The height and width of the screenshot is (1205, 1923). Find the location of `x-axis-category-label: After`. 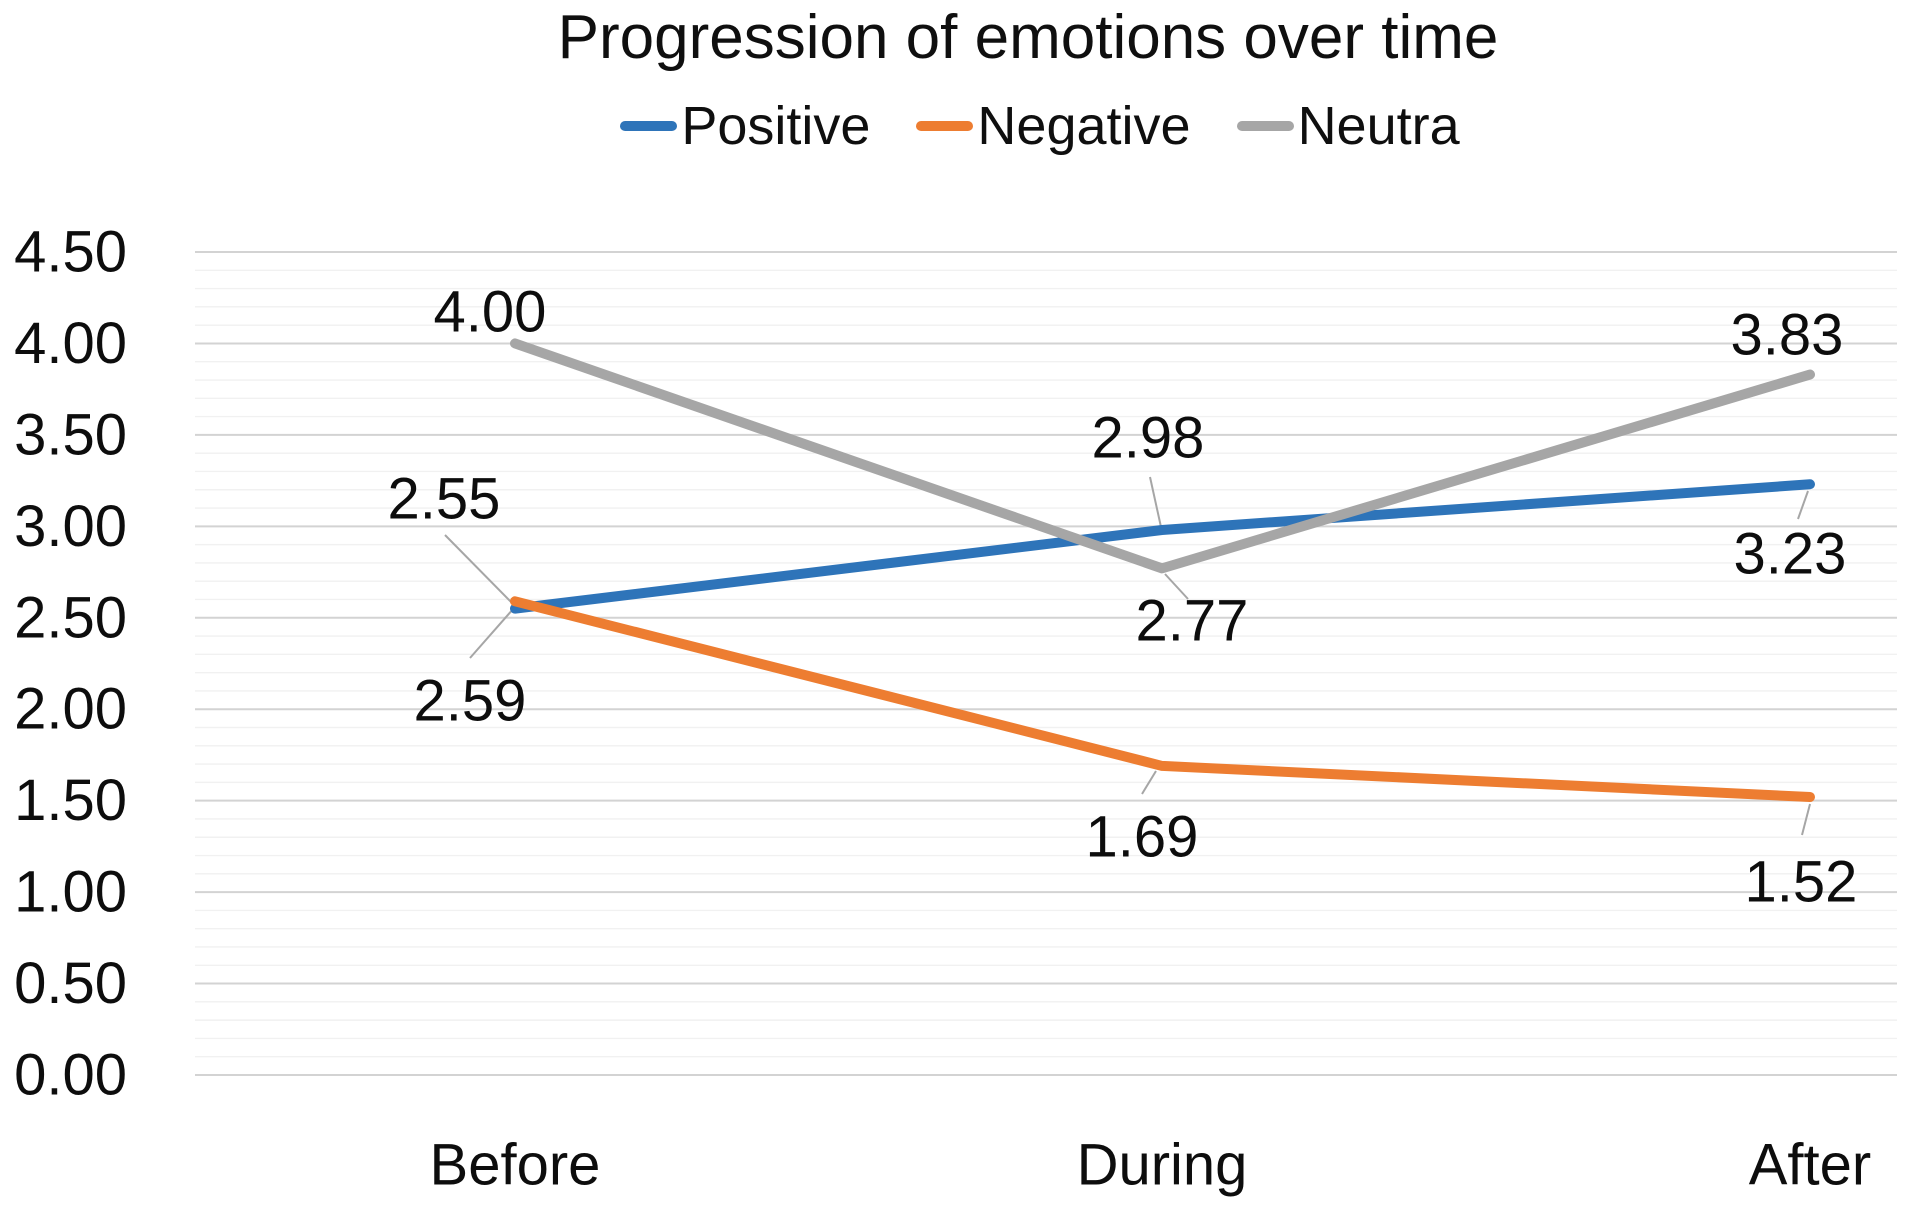

x-axis-category-label: After is located at coordinates (1810, 1165).